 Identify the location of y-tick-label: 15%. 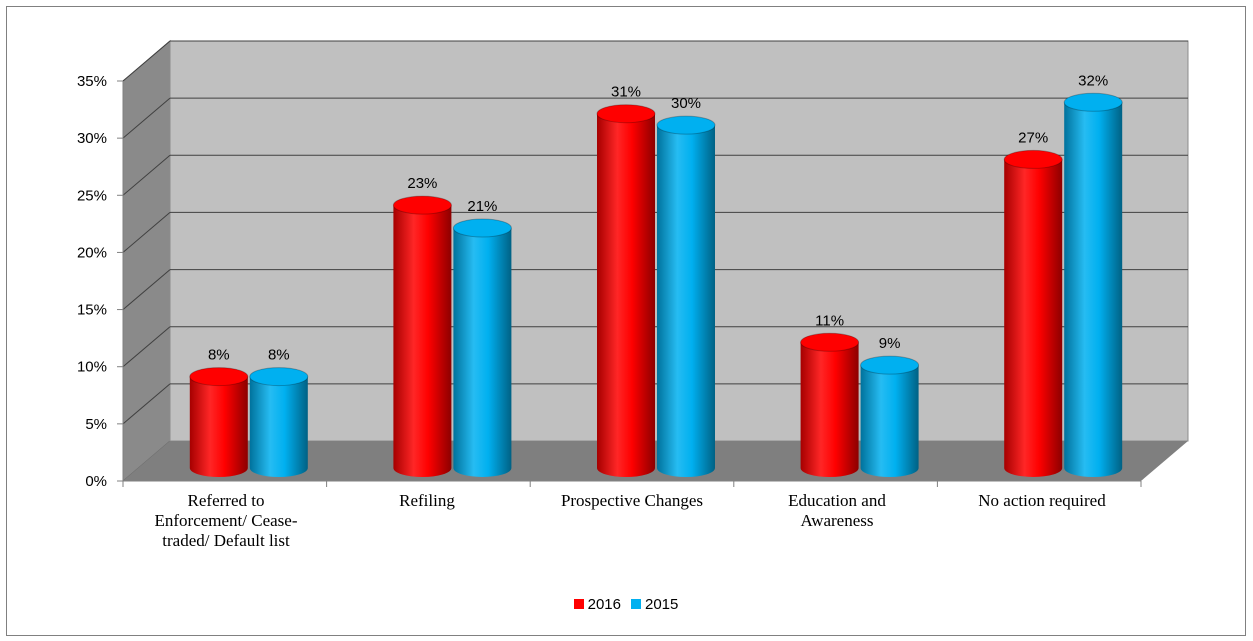
(92, 310).